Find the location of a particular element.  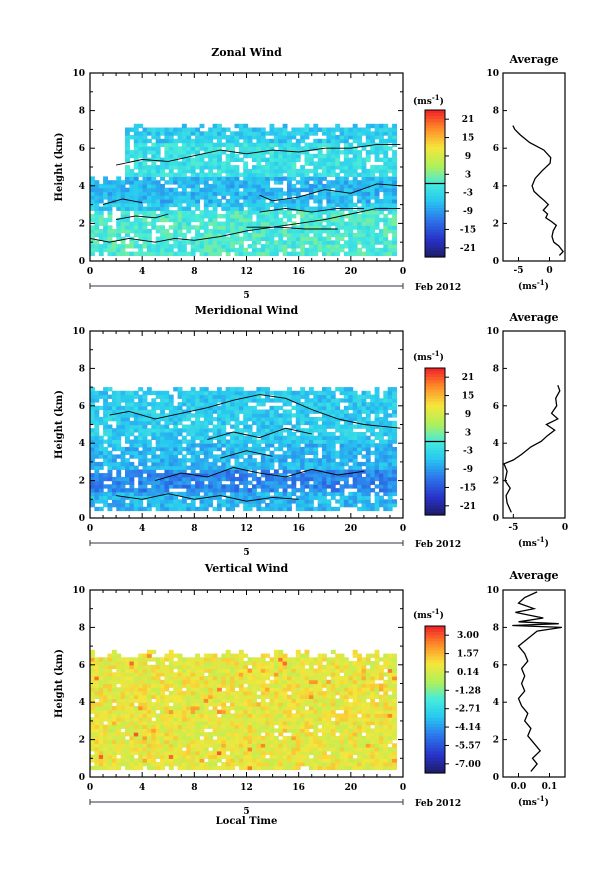

colorbar-swatch is located at coordinates (435, 440).